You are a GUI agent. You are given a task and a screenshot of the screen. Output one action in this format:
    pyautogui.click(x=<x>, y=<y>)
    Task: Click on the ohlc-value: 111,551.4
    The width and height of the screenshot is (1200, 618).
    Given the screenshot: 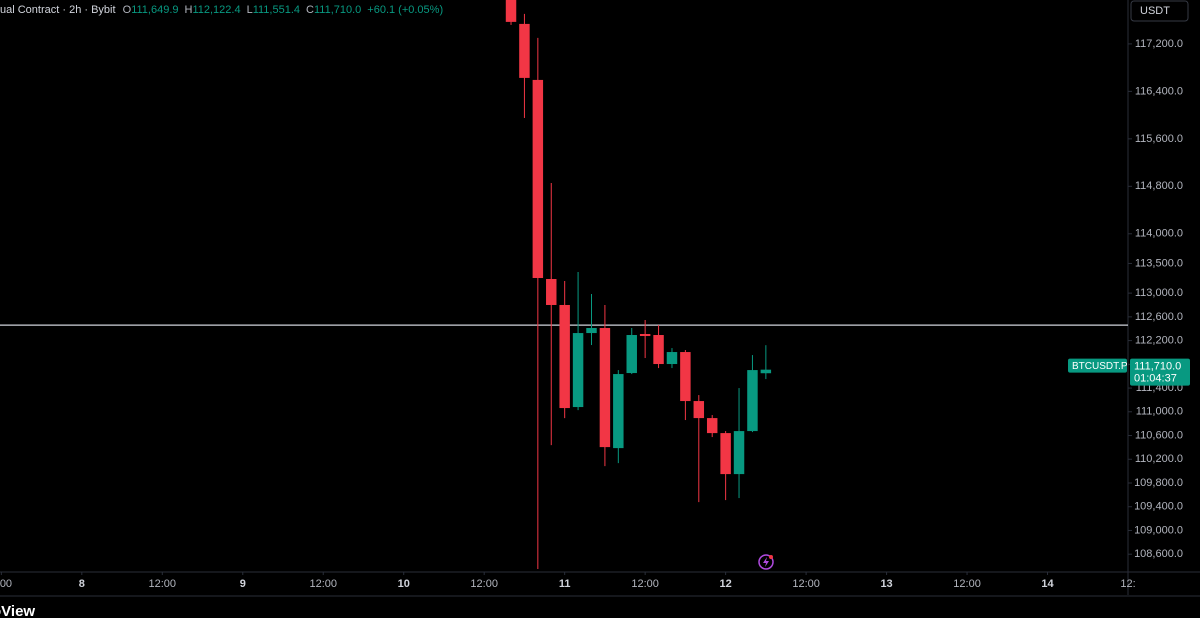 What is the action you would take?
    pyautogui.click(x=276, y=10)
    